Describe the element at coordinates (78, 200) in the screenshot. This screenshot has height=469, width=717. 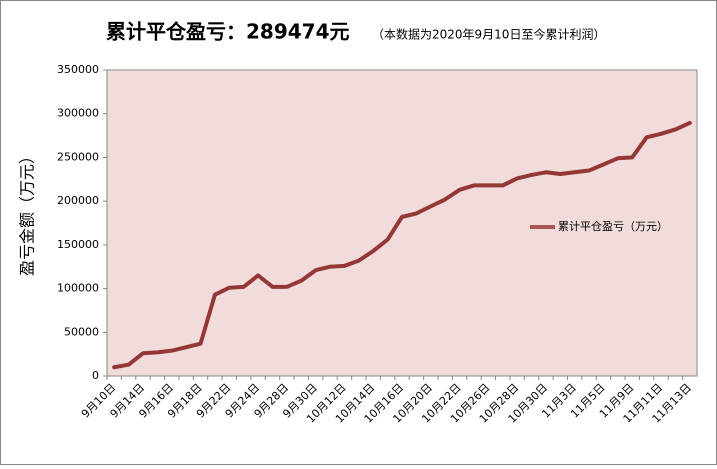
I see `y-tick-label: 200000` at that location.